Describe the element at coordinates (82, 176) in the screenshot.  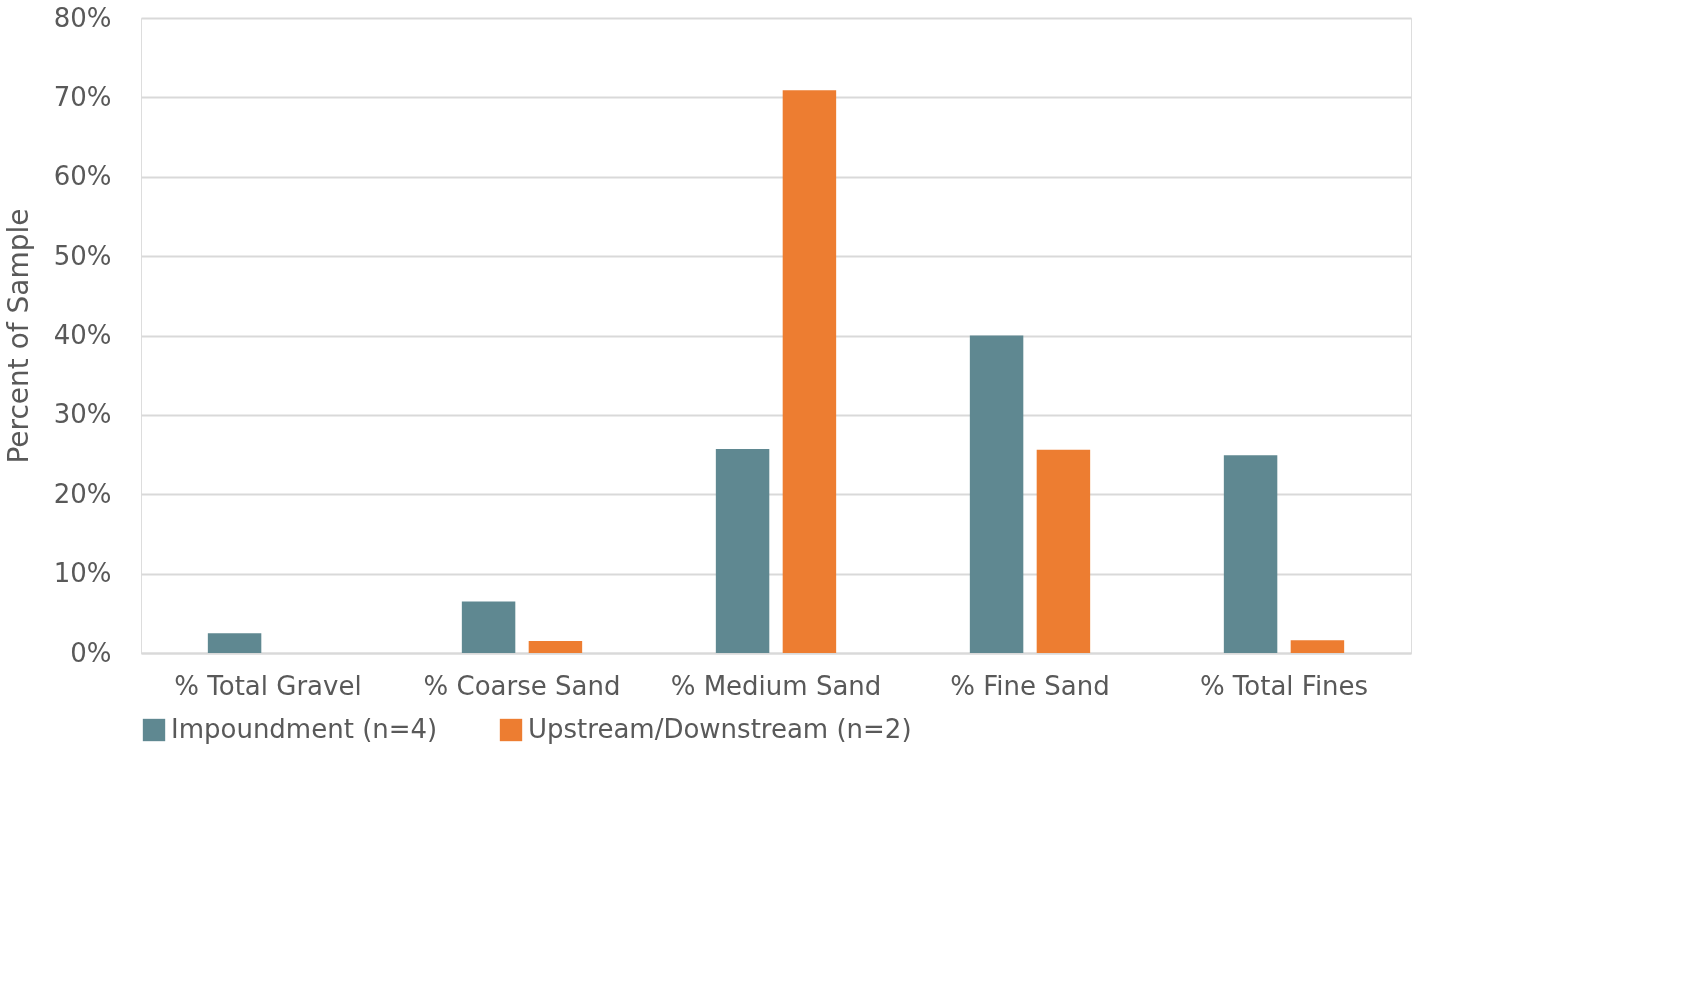
I see `y-tick-label: 60%` at that location.